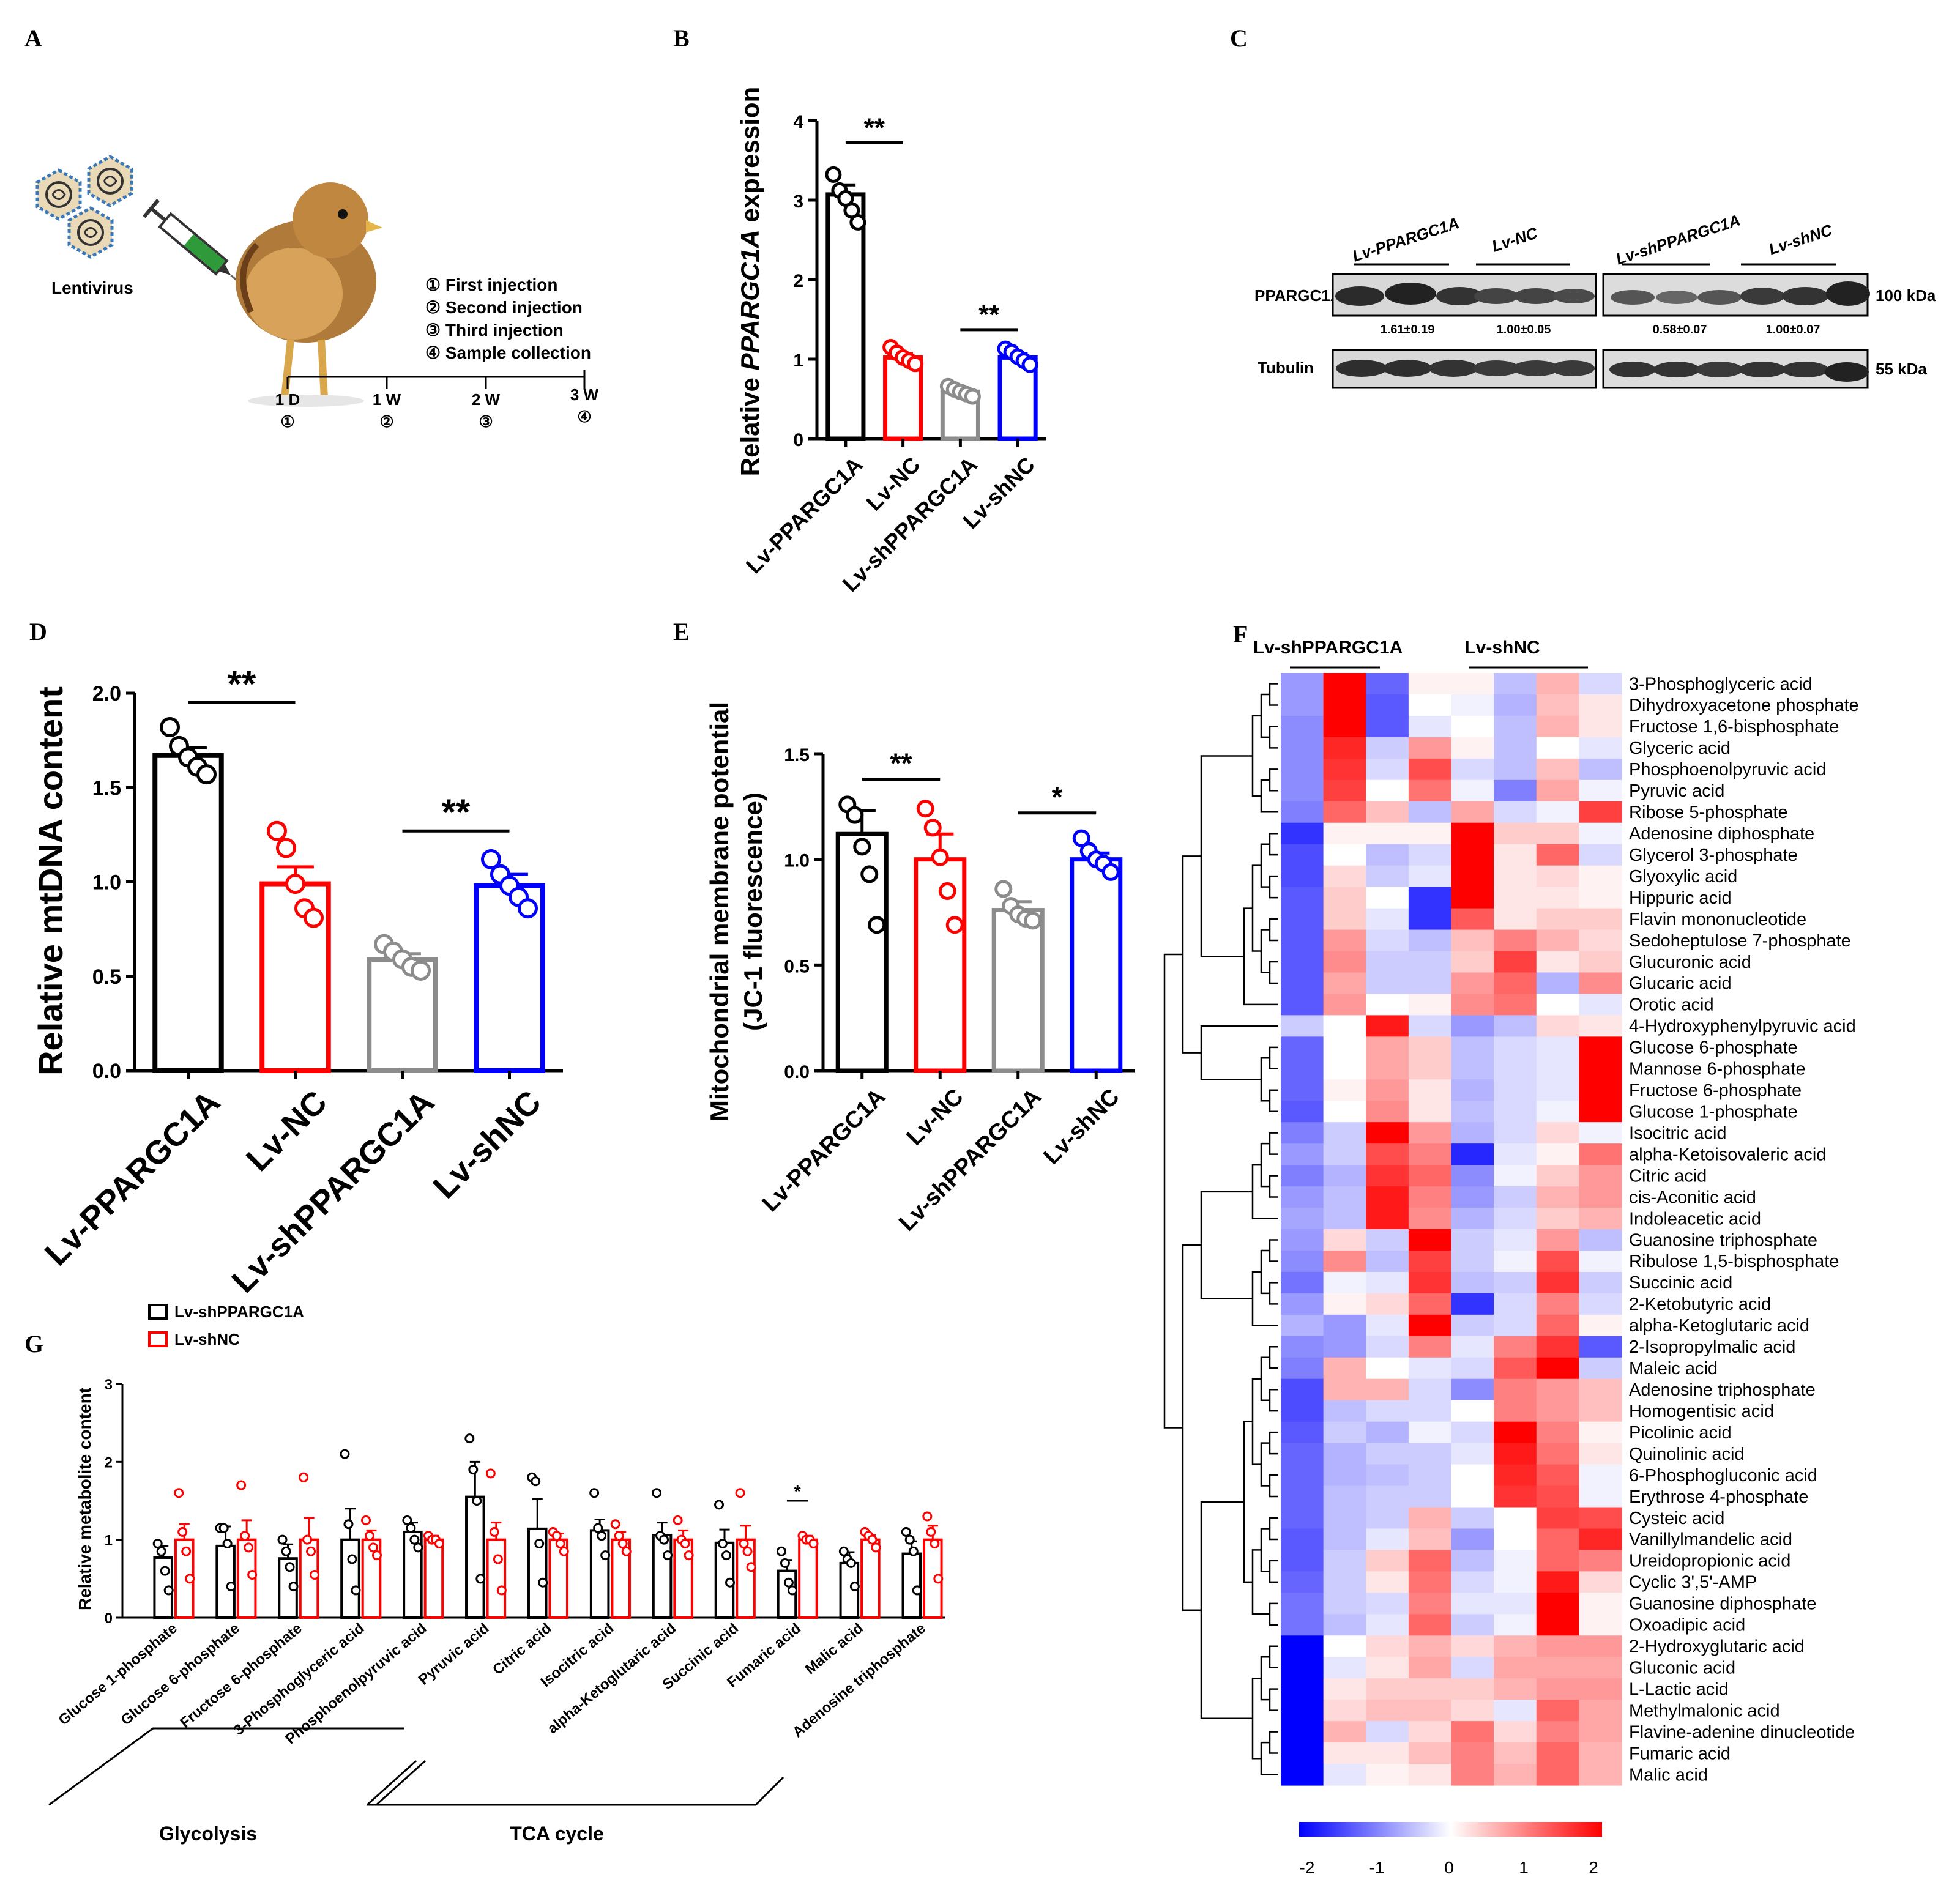 This screenshot has height=1896, width=1960. Describe the element at coordinates (1710, 1540) in the screenshot. I see `heatmap-row-label: Vanillylmandelic acid` at that location.